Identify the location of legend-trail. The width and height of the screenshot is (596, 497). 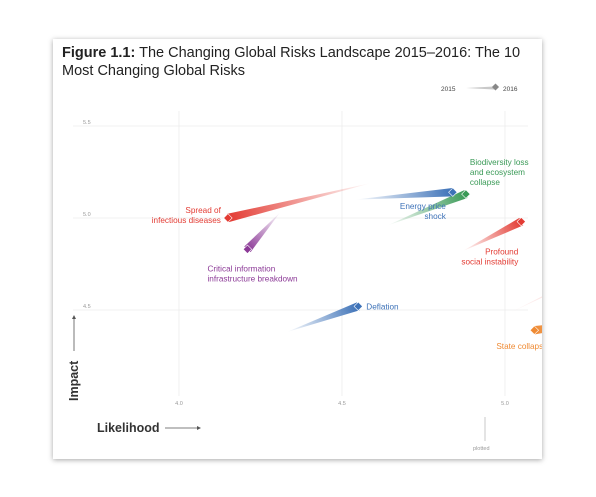
(481, 88).